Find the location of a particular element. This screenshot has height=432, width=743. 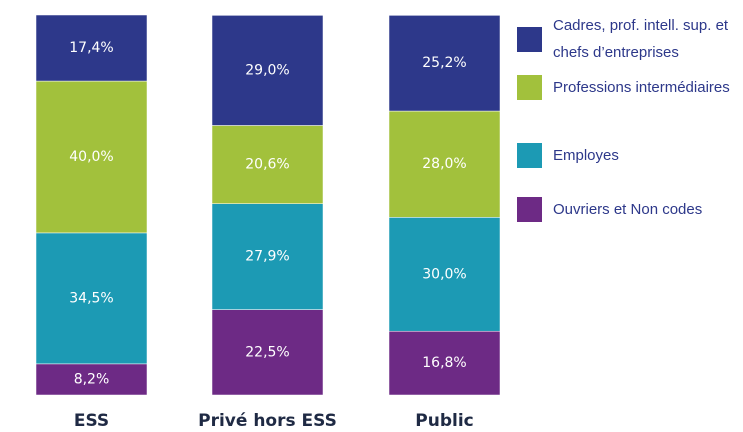

value-label: 29,0% is located at coordinates (267, 70).